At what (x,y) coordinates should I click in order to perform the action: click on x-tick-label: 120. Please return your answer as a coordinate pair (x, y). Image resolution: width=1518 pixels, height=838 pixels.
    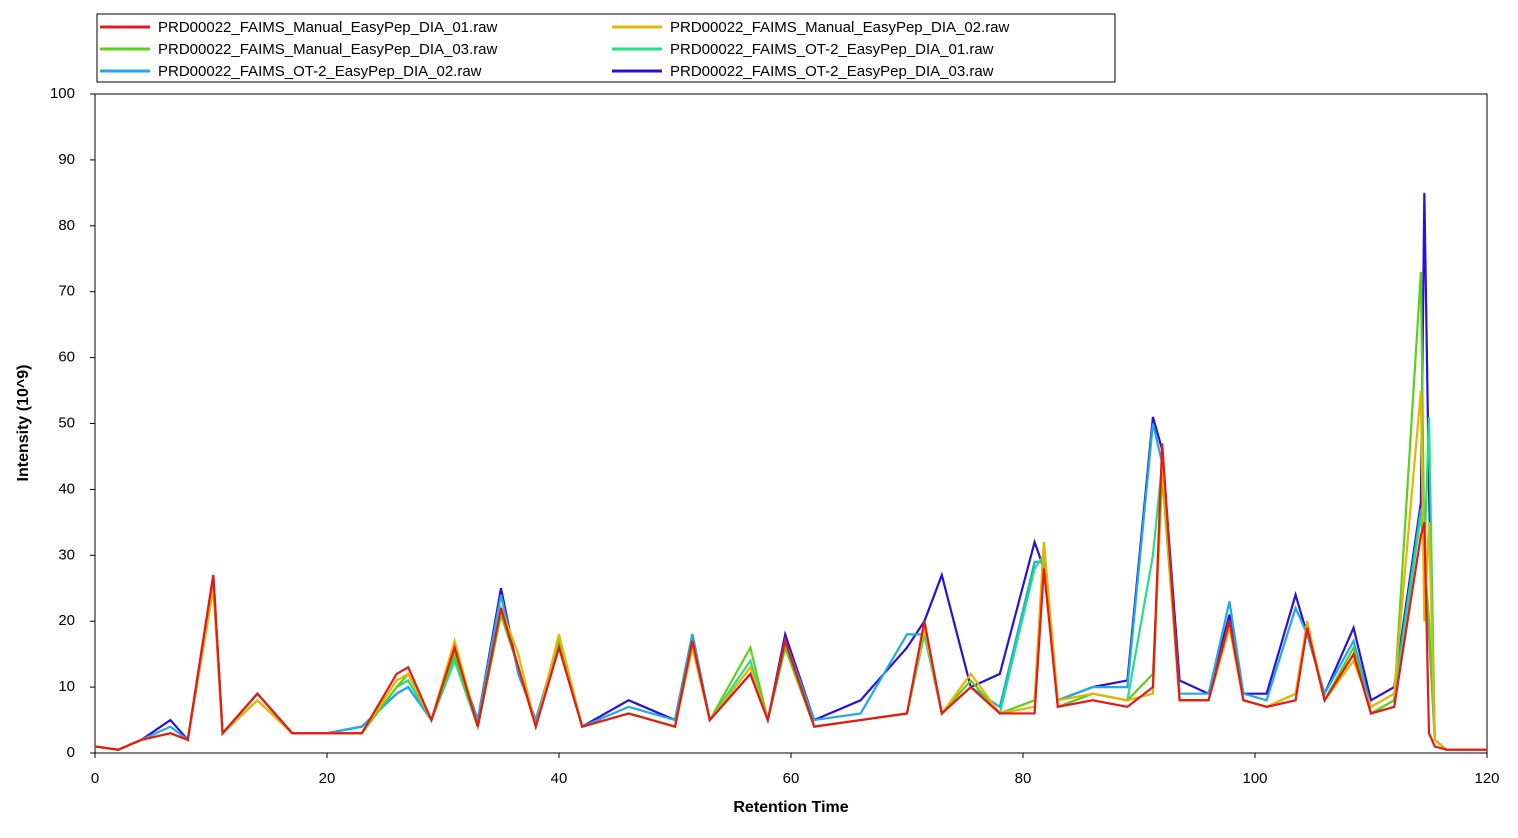
    Looking at the image, I should click on (1486, 778).